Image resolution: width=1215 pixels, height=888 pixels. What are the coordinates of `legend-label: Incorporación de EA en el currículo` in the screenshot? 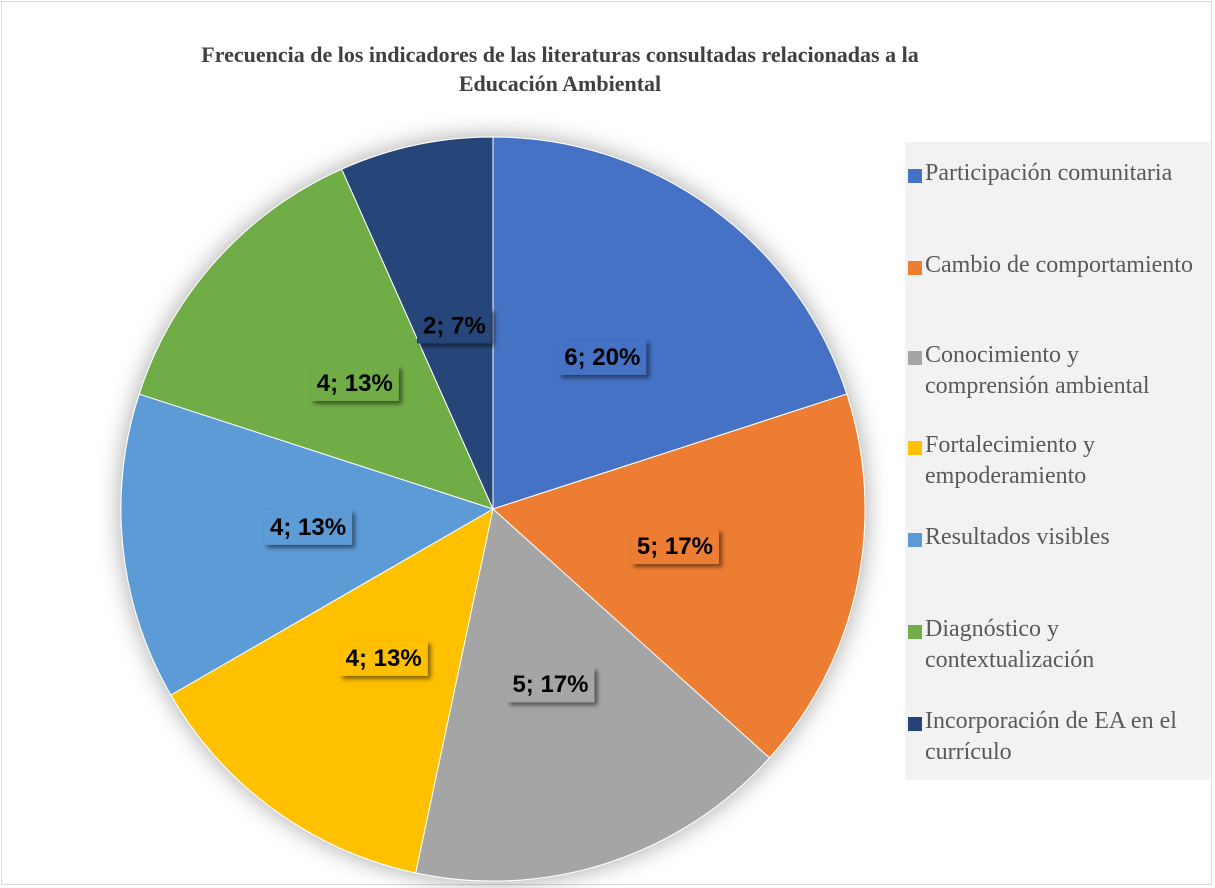 It's located at (1051, 736).